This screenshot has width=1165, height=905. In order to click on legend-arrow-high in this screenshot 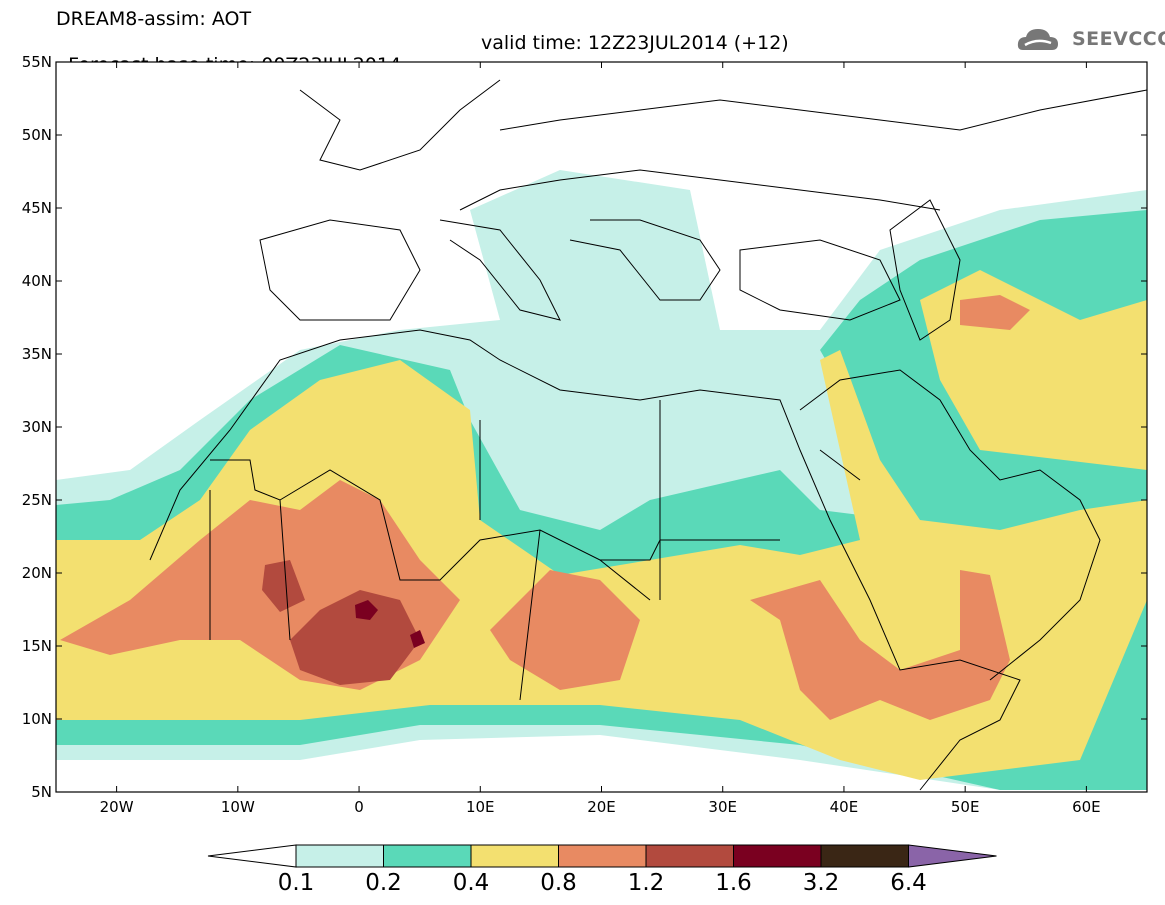, I will do `click(952, 856)`.